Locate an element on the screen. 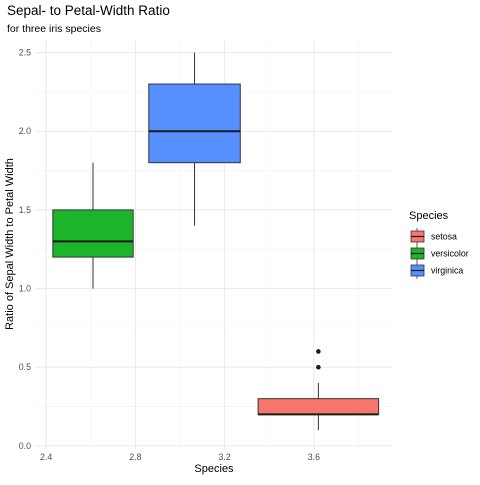 The width and height of the screenshot is (480, 485). chart-title: Sepal- to Petal-Width Ratio is located at coordinates (88, 10).